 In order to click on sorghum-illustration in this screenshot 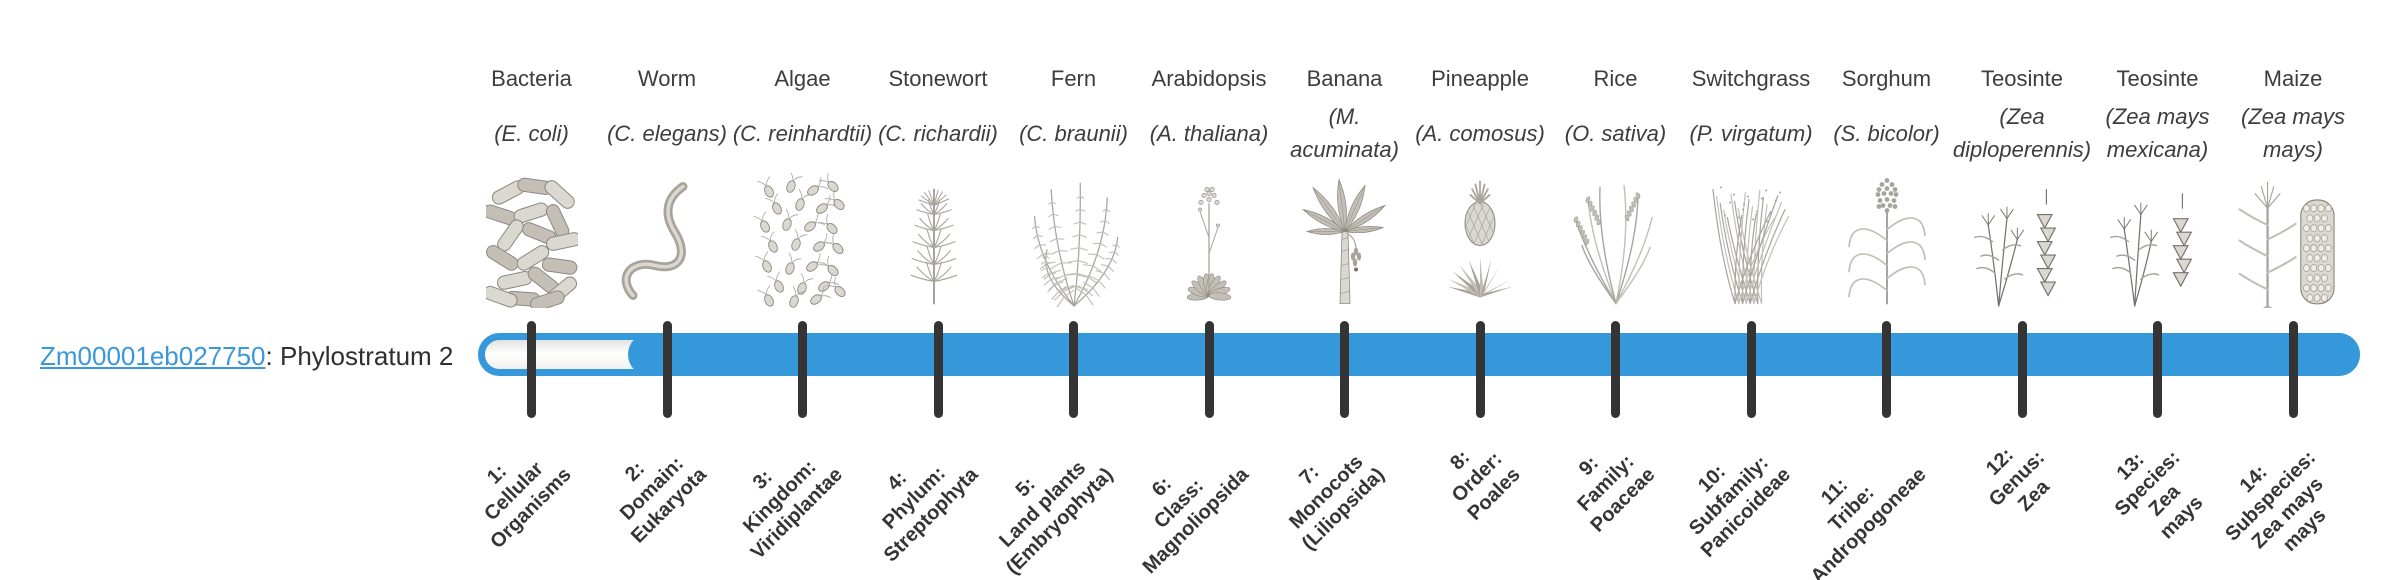, I will do `click(1887, 238)`.